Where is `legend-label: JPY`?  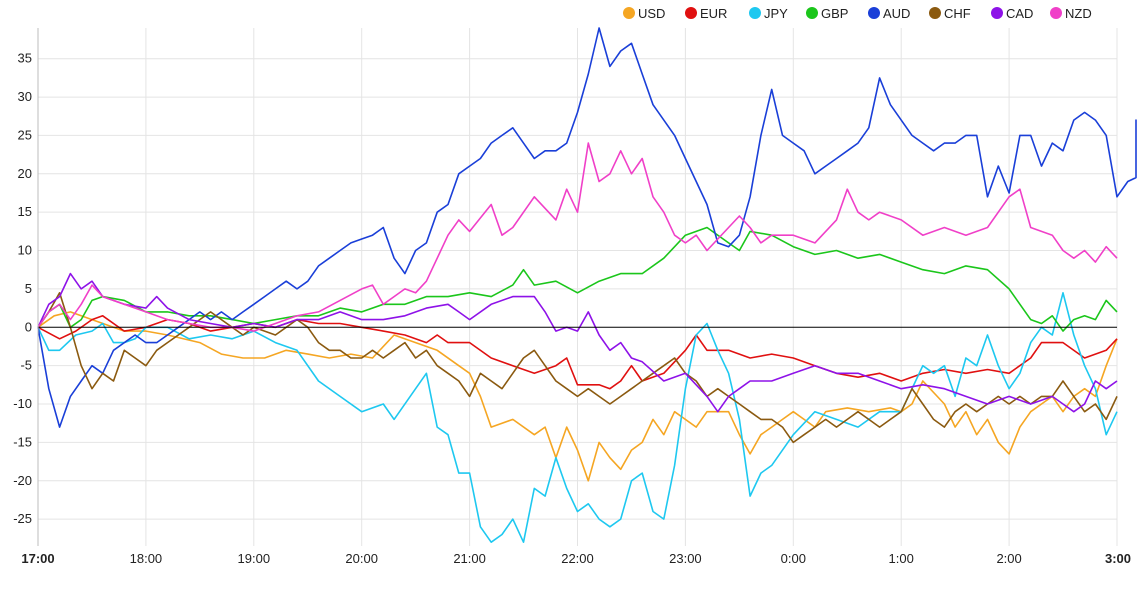 legend-label: JPY is located at coordinates (776, 13).